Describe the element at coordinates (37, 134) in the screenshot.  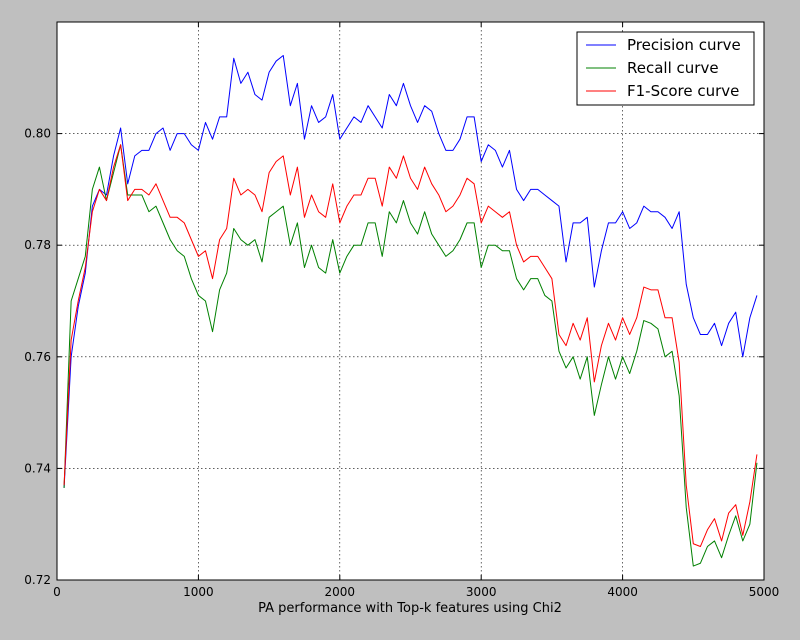
I see `y-tick-label: 0.80` at that location.